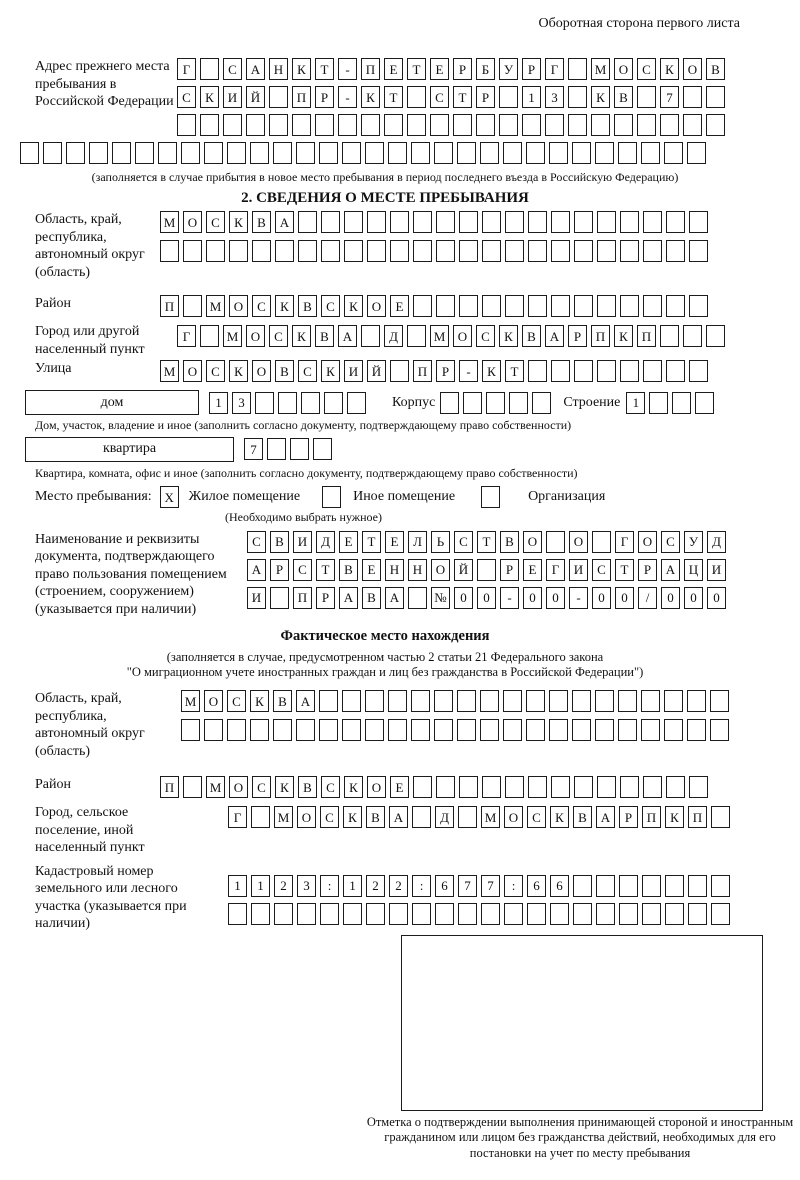 The width and height of the screenshot is (800, 1180). Describe the element at coordinates (325, 597) in the screenshot. I see `char-box: Р` at that location.